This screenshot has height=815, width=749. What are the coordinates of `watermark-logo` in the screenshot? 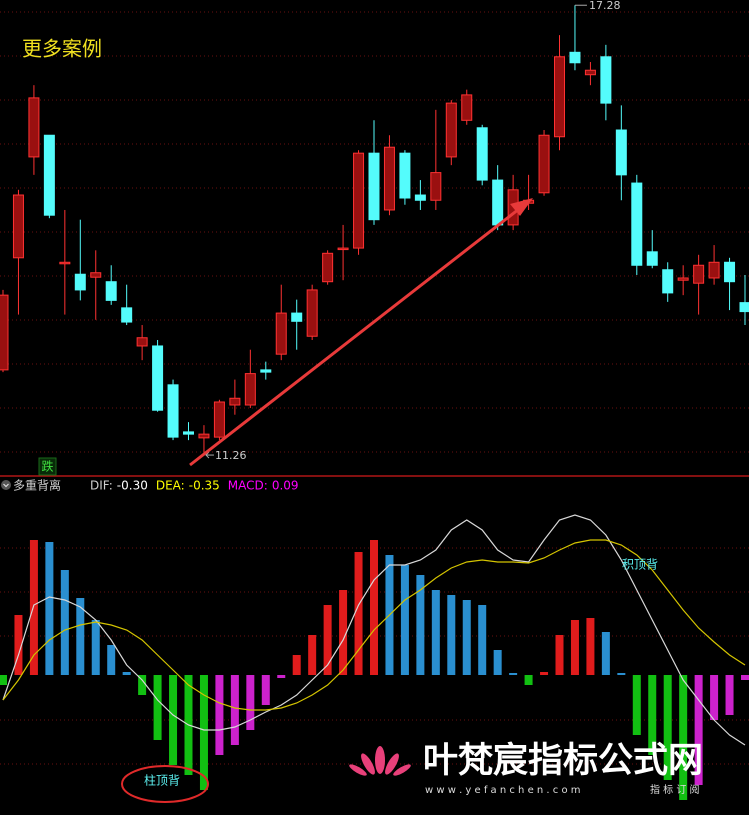 It's located at (380, 761).